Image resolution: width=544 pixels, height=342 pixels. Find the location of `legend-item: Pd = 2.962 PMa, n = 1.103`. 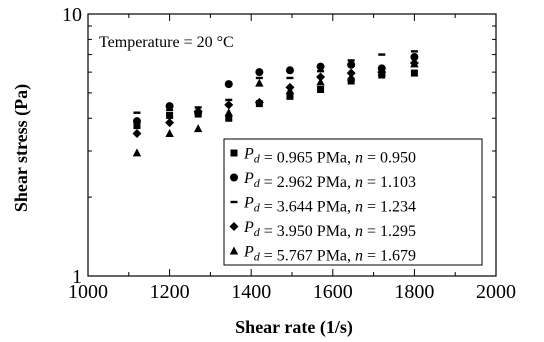

legend-item: Pd = 2.962 PMa, n = 1.103 is located at coordinates (323, 180).